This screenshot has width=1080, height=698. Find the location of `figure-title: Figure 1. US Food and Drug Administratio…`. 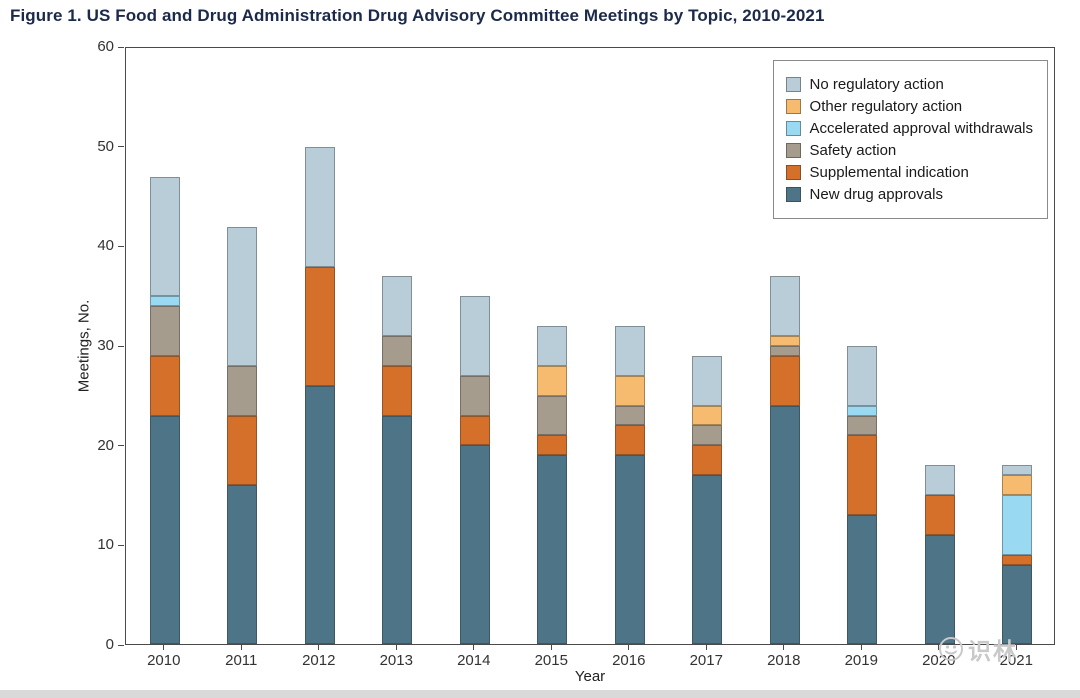

figure-title: Figure 1. US Food and Drug Administratio… is located at coordinates (417, 15).